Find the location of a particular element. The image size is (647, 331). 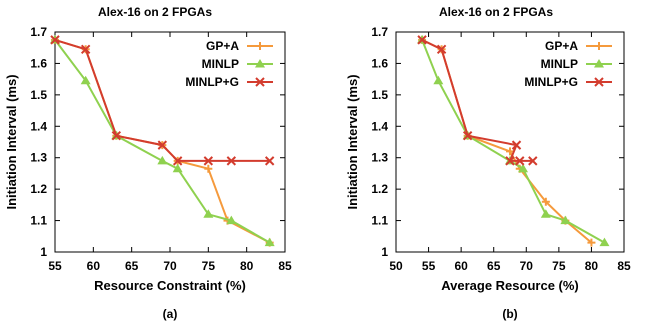

chart-caption: (a) is located at coordinates (170, 314).